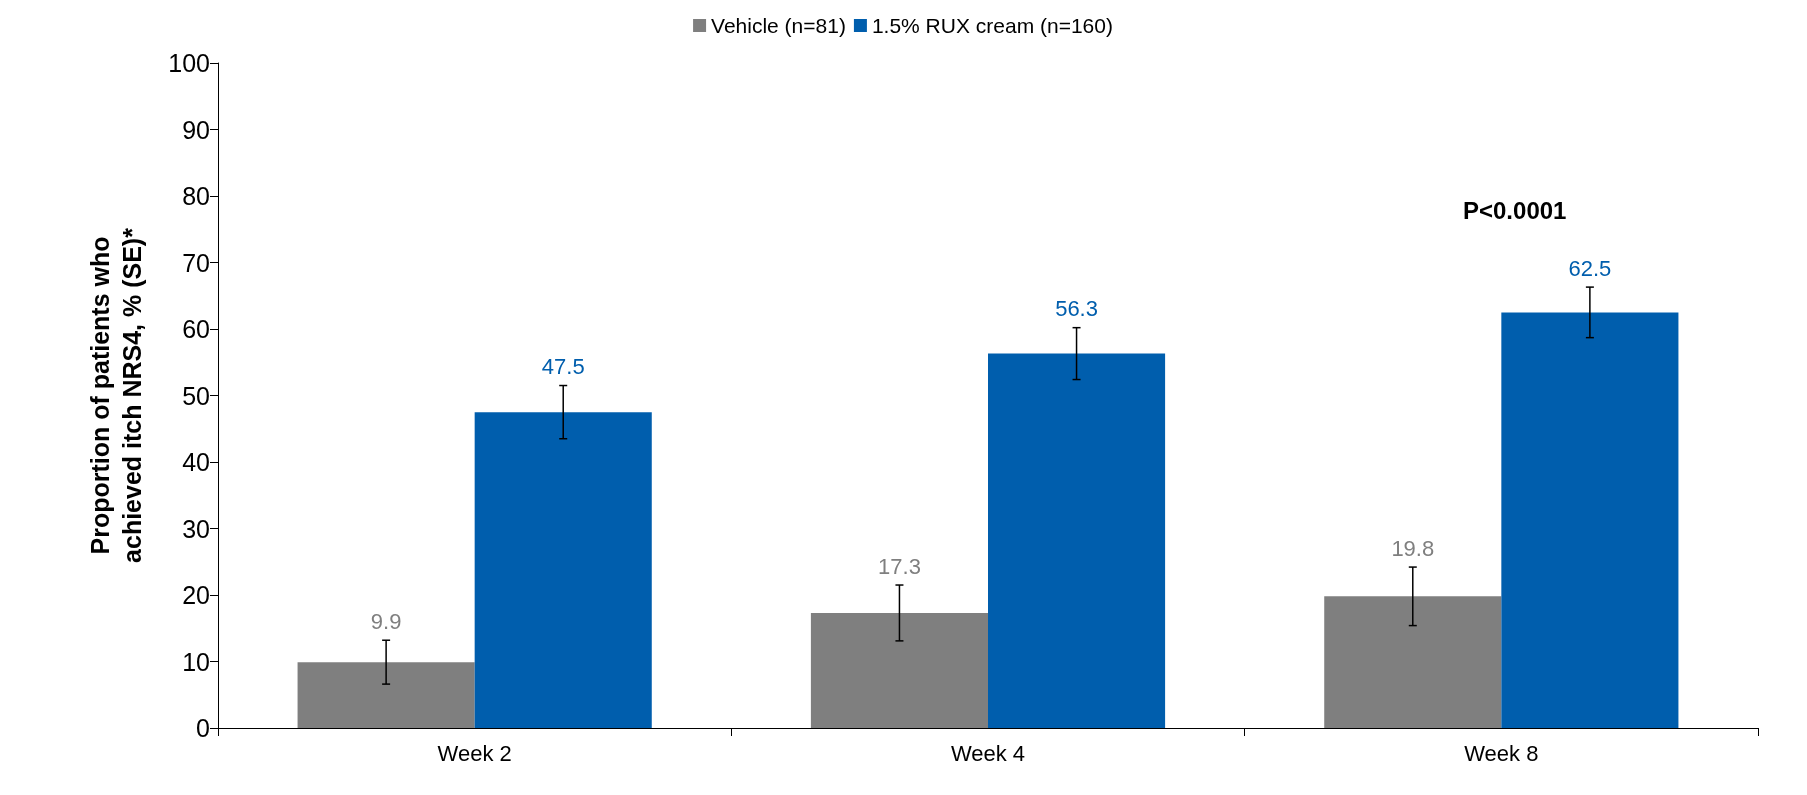 Image resolution: width=1807 pixels, height=795 pixels. What do you see at coordinates (1501, 753) in the screenshot?
I see `x-tick-label: Week 8` at bounding box center [1501, 753].